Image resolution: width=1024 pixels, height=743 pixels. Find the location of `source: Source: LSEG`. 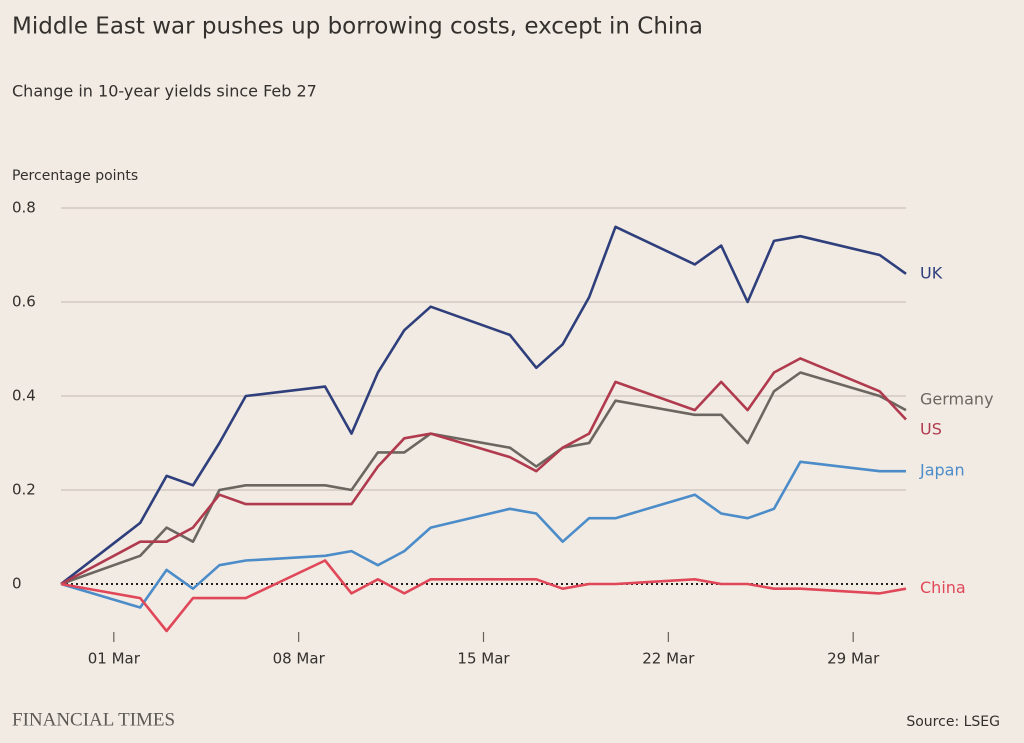

source: Source: LSEG is located at coordinates (953, 722).